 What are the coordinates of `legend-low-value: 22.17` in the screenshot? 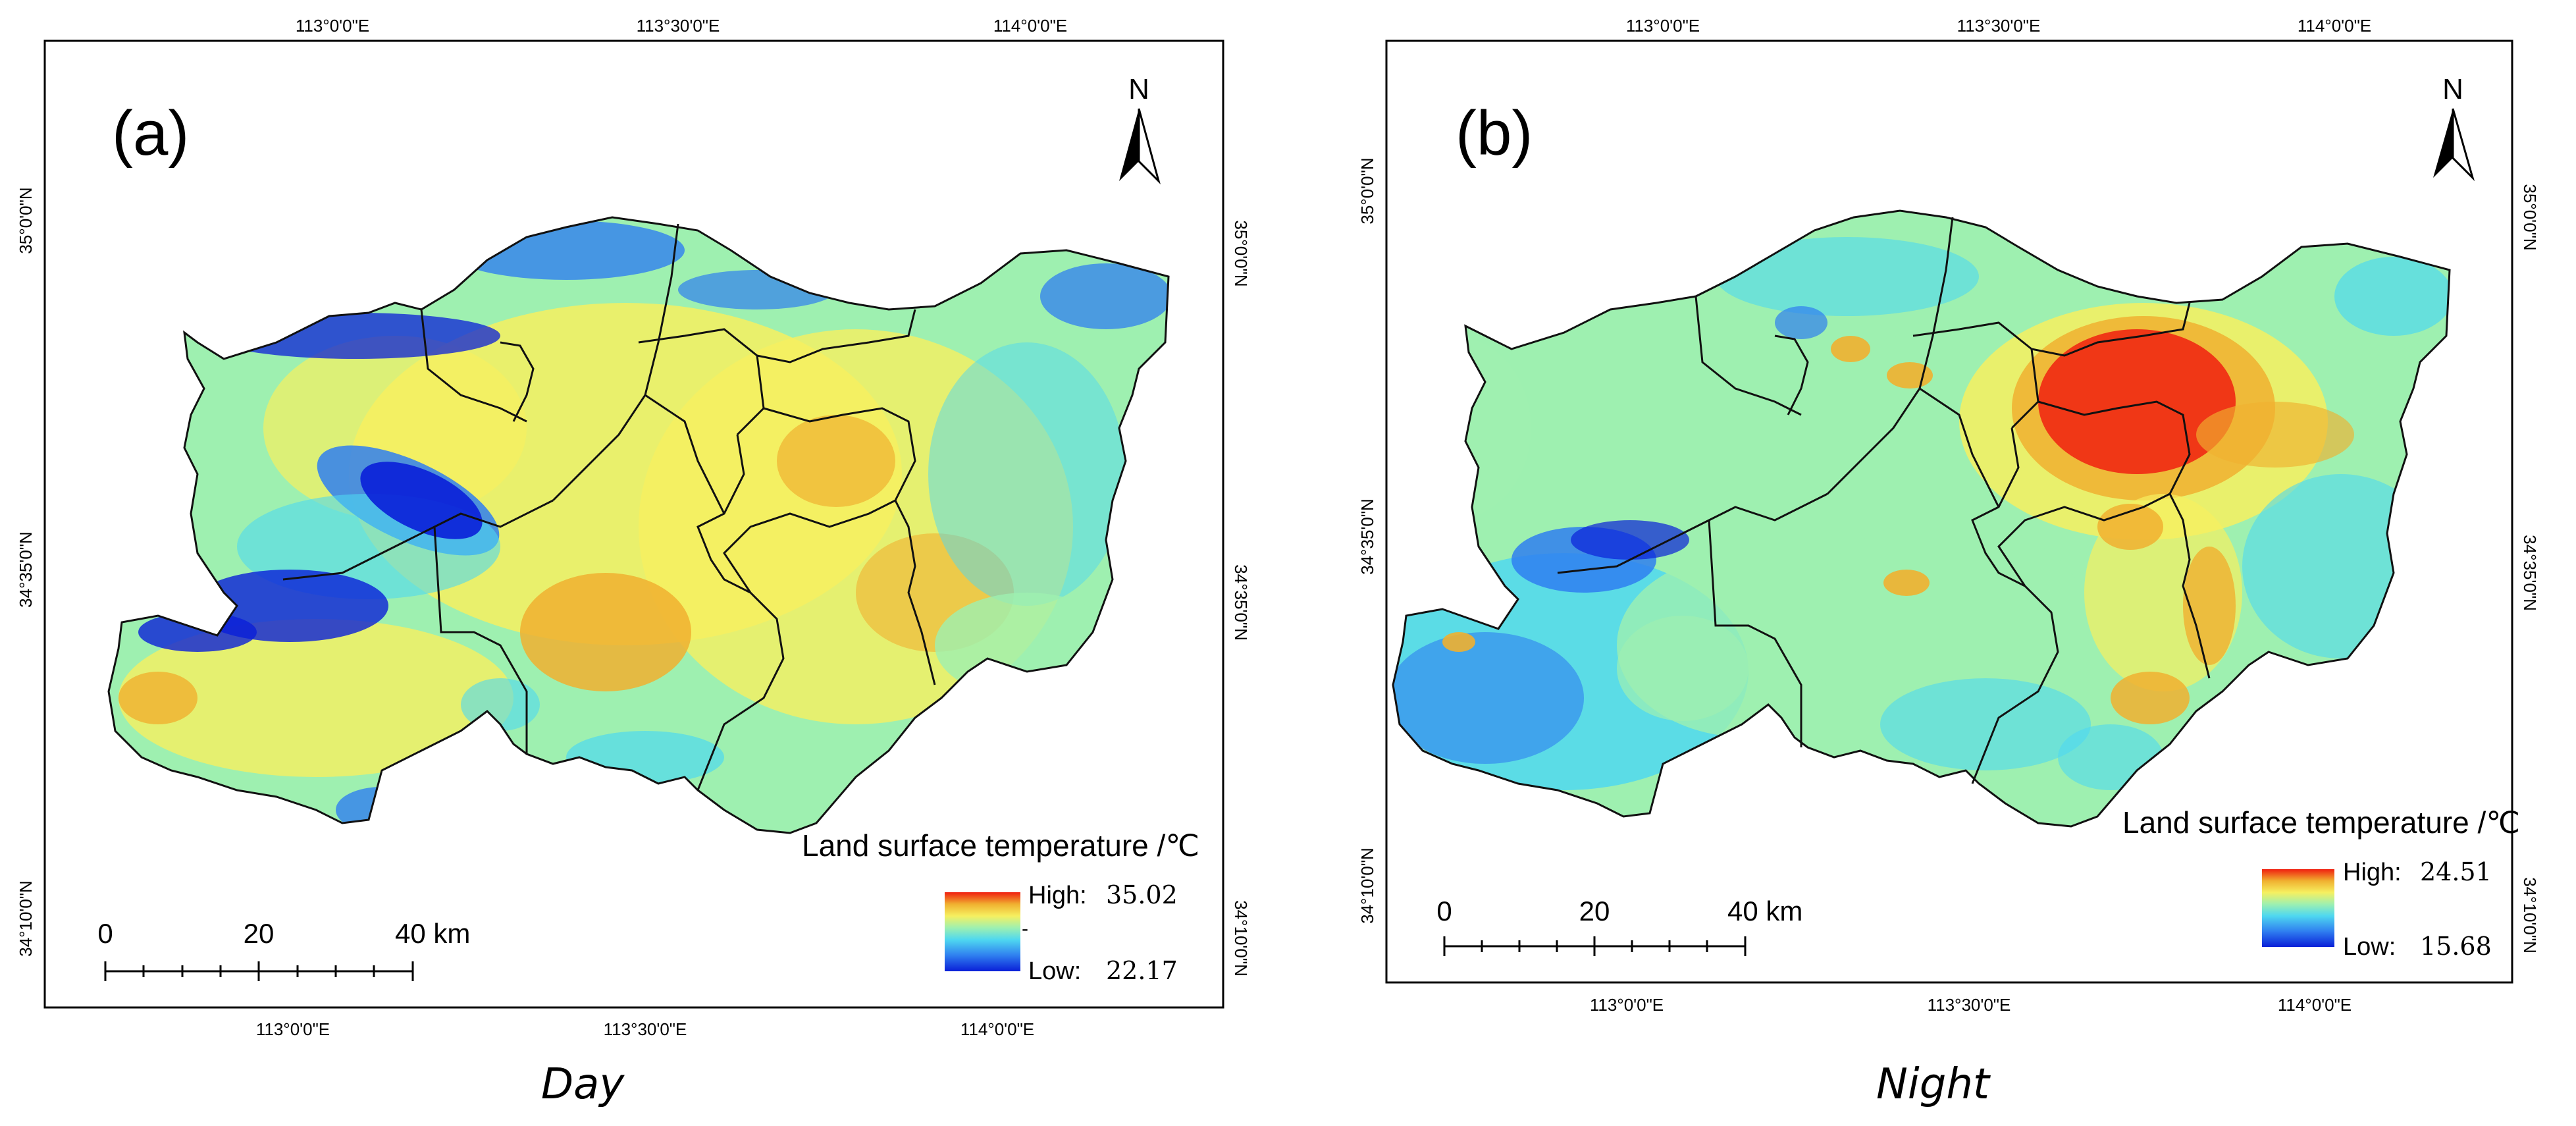 It's located at (1142, 970).